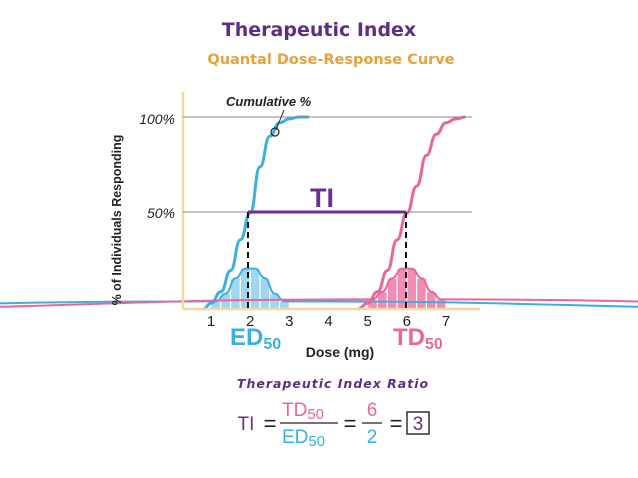  Describe the element at coordinates (255, 289) in the screenshot. I see `ed50-histogram-bar` at that location.